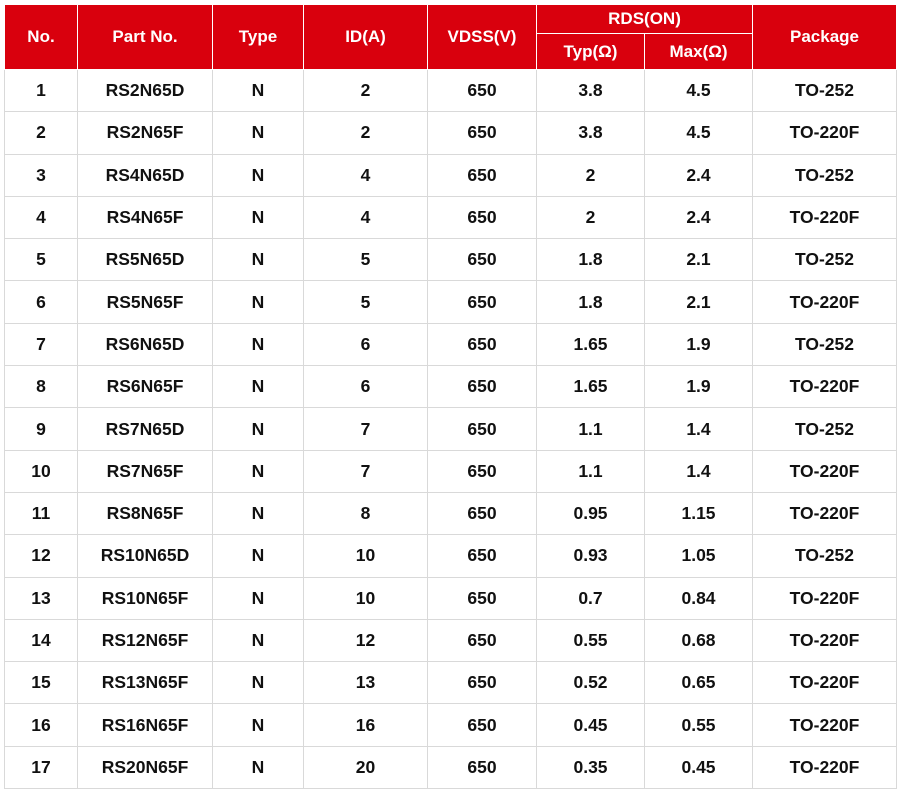 The width and height of the screenshot is (900, 800). Describe the element at coordinates (451, 51) in the screenshot. I see `header-row-sub: Typ(Ω) Max(Ω)` at that location.